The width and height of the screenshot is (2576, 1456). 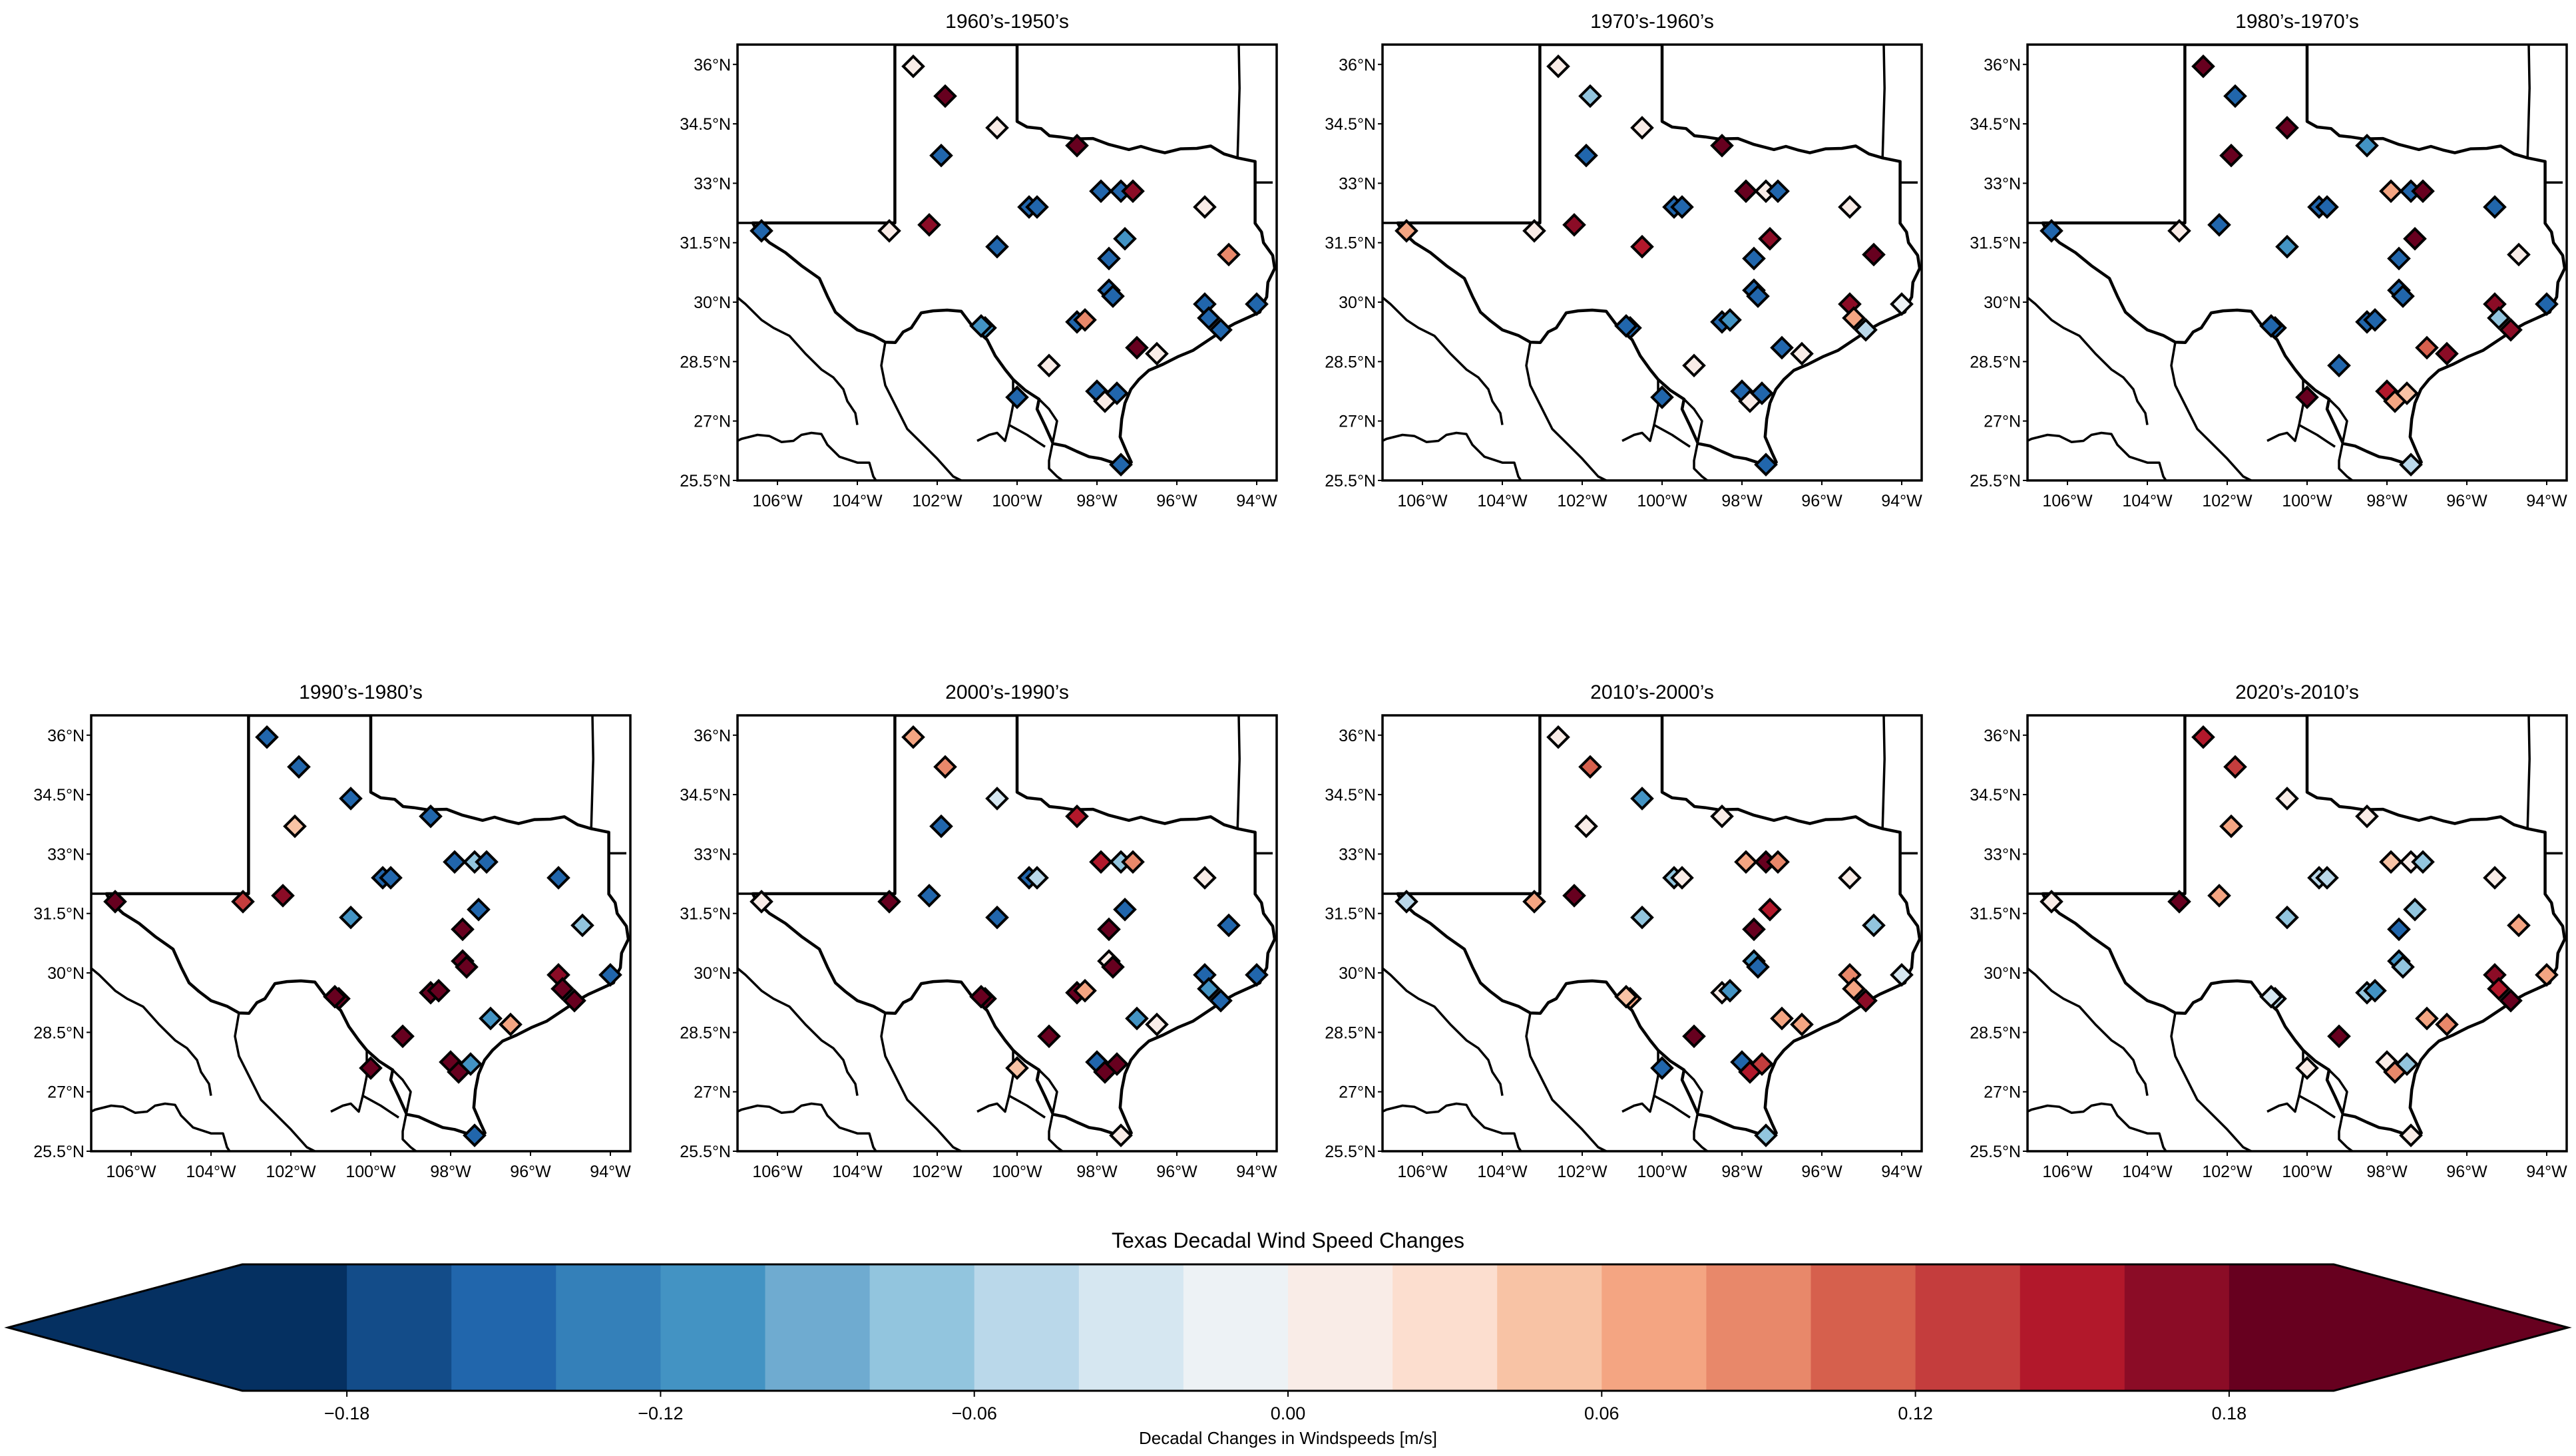 What do you see at coordinates (1288, 1327) in the screenshot?
I see `colorbar-outline` at bounding box center [1288, 1327].